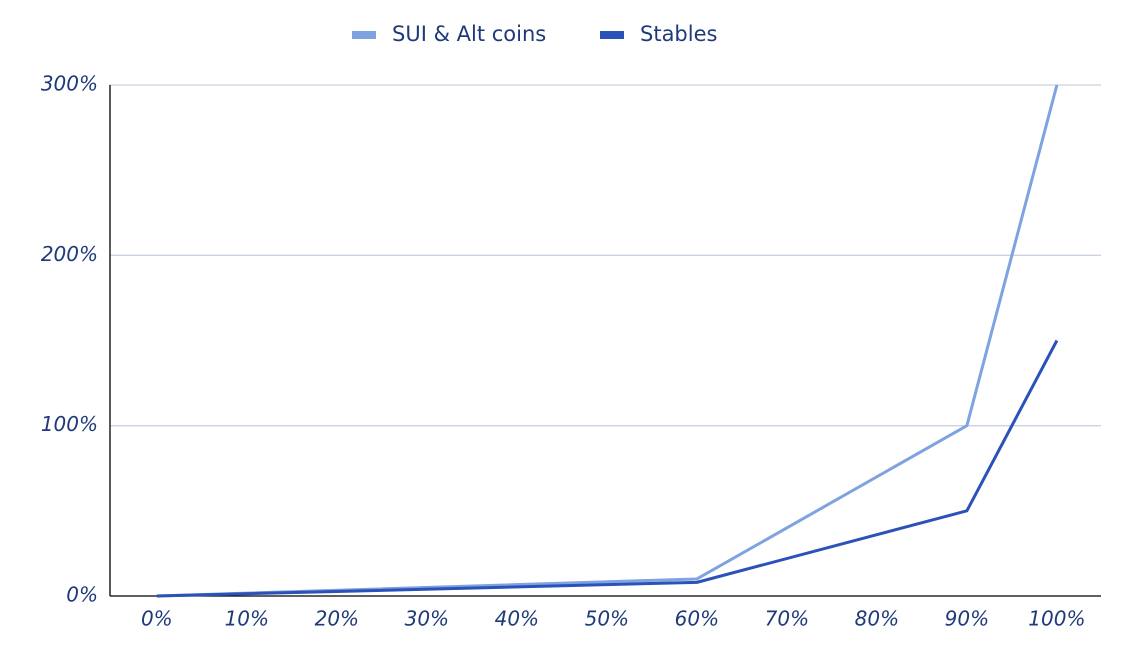 The width and height of the screenshot is (1122, 656). Describe the element at coordinates (697, 619) in the screenshot. I see `x-tick-label: 60%` at that location.